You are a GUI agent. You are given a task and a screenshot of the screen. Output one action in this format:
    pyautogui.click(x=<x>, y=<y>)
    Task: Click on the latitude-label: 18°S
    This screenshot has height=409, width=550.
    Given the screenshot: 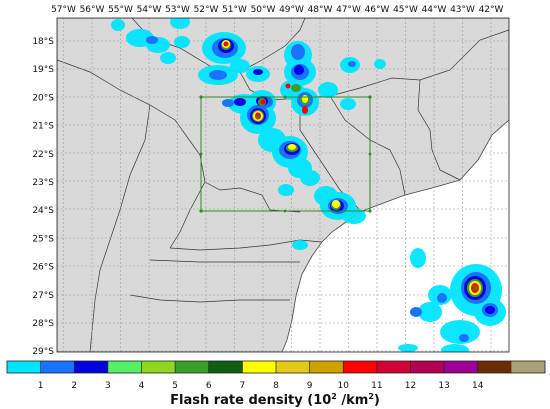 What is the action you would take?
    pyautogui.click(x=43, y=42)
    